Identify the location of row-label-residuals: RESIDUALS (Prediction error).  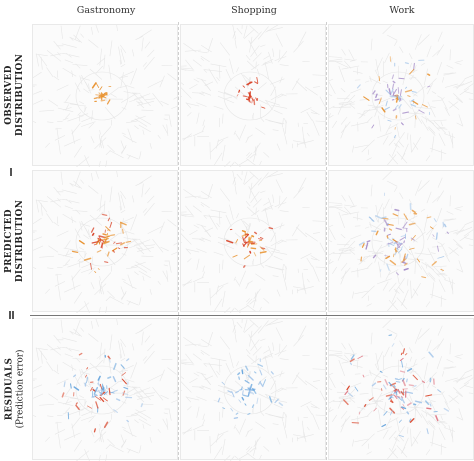
(15, 389).